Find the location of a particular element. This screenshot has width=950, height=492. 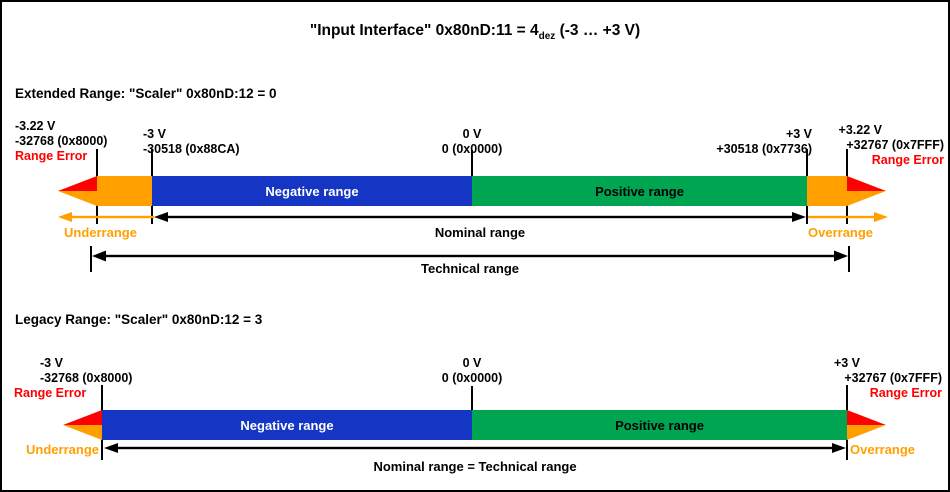

extended-label-center: 0 V 0 (0x0000) is located at coordinates (472, 142).